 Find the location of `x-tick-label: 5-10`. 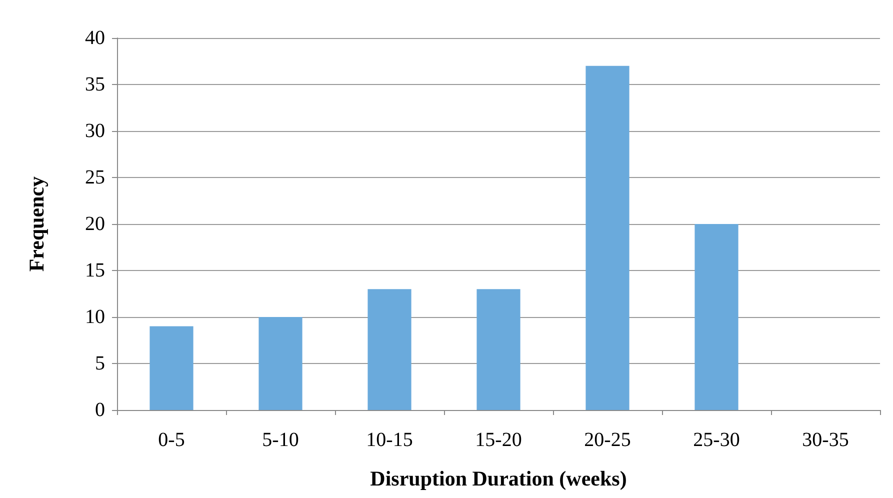

x-tick-label: 5-10 is located at coordinates (280, 440).